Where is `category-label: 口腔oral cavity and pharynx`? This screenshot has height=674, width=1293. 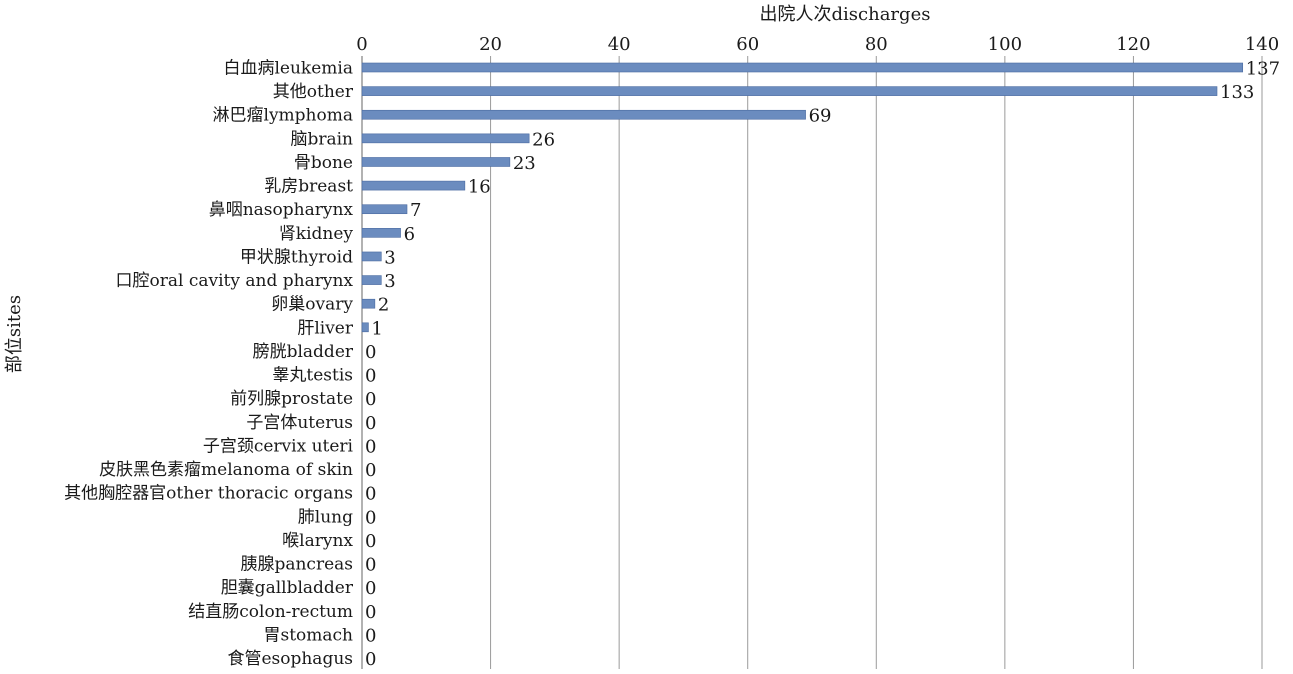 category-label: 口腔oral cavity and pharynx is located at coordinates (235, 281).